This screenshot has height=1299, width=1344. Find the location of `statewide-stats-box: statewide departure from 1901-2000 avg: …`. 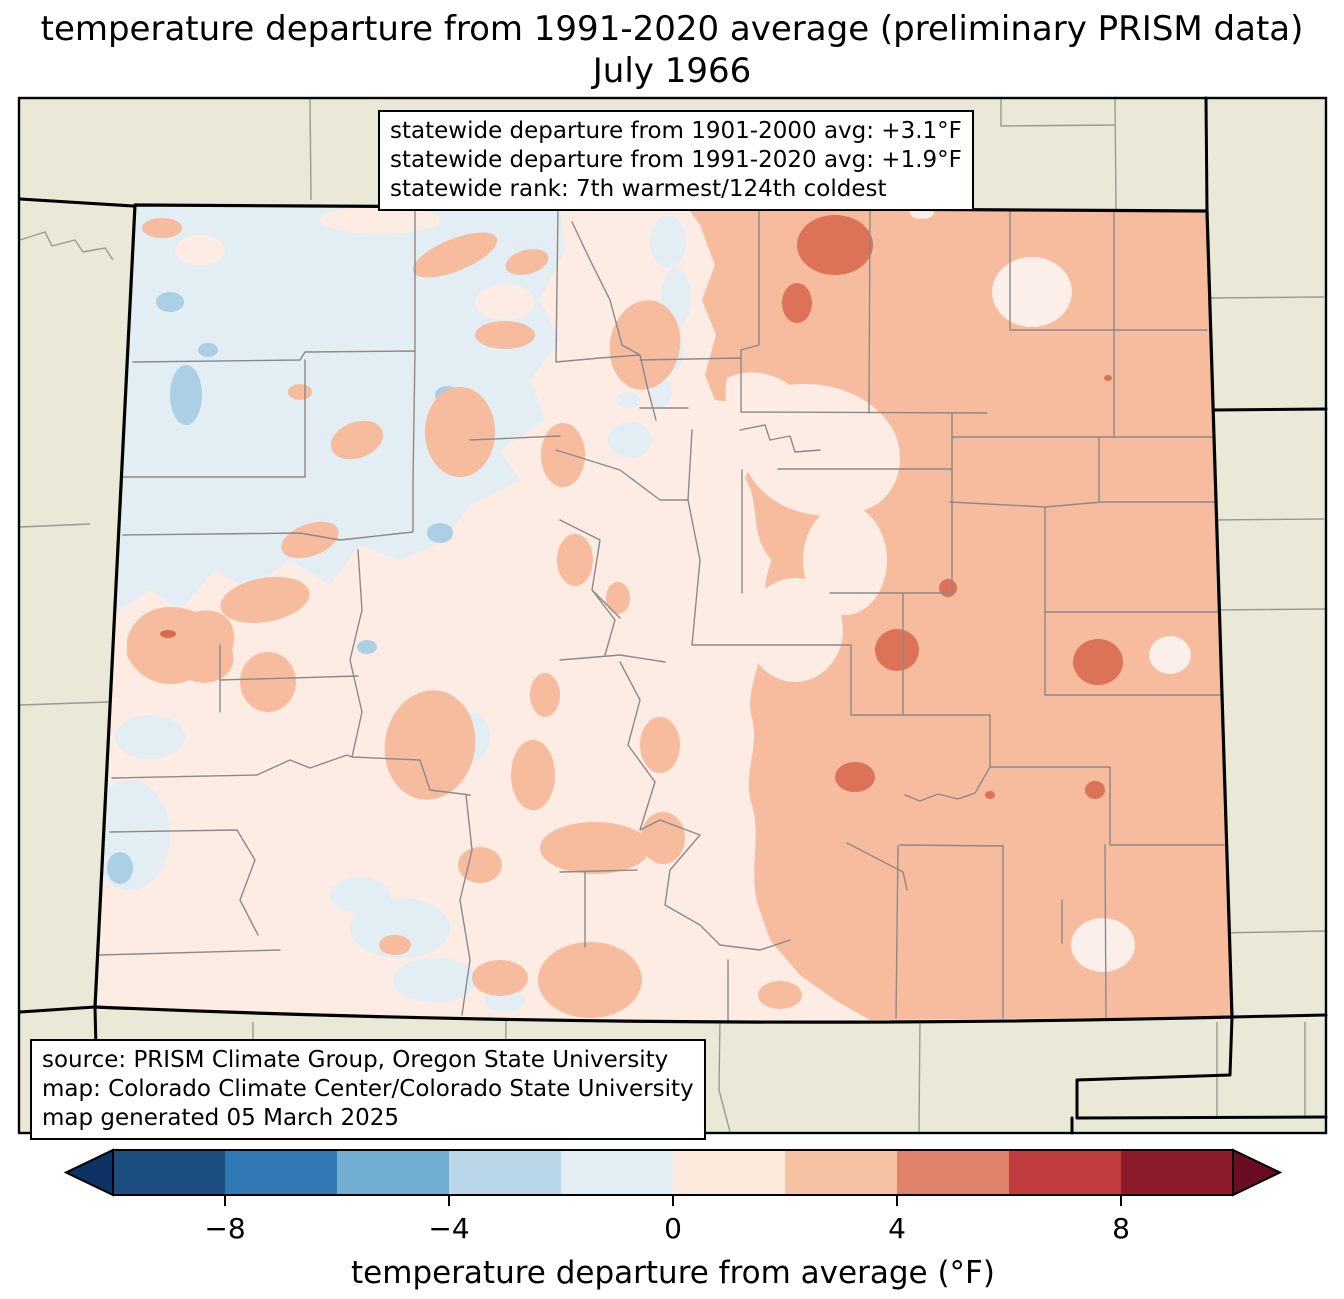

statewide-stats-box: statewide departure from 1901-2000 avg: … is located at coordinates (676, 160).